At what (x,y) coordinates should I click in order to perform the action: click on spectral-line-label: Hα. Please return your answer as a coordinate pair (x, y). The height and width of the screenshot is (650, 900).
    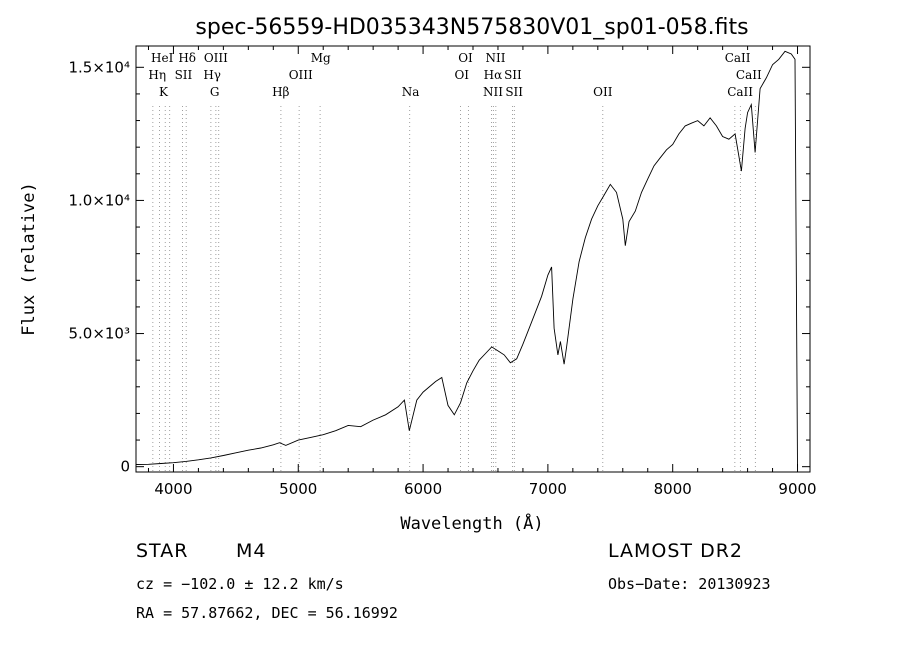
    Looking at the image, I should click on (493, 75).